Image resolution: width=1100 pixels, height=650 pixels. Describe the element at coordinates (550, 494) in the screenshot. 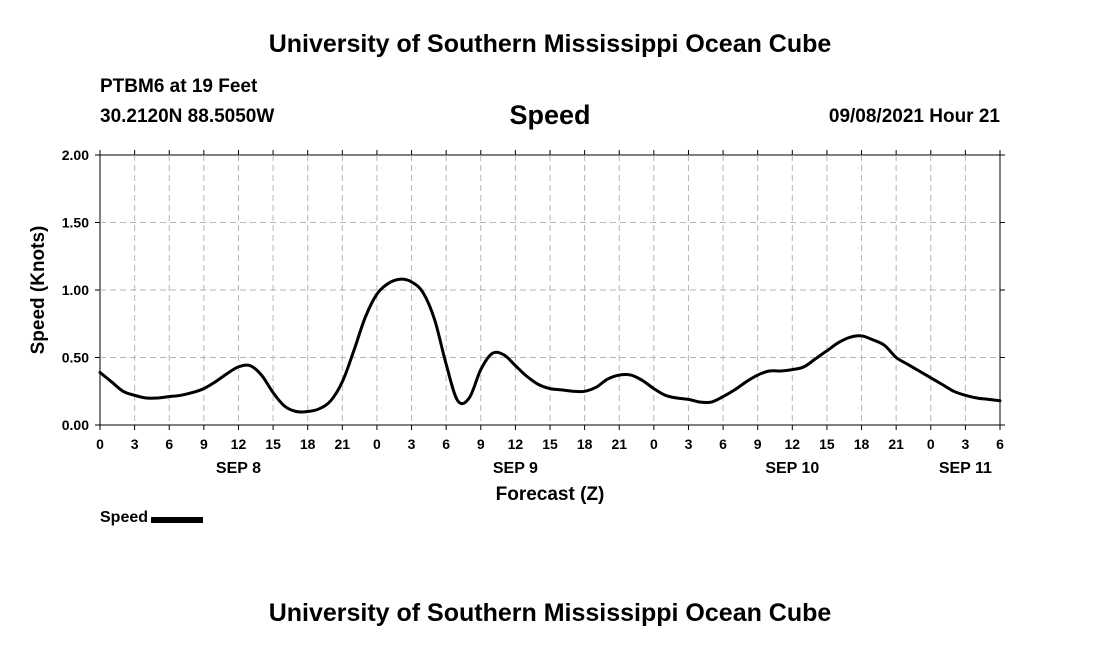

I see `x-axis-title: Forecast (Z)` at that location.